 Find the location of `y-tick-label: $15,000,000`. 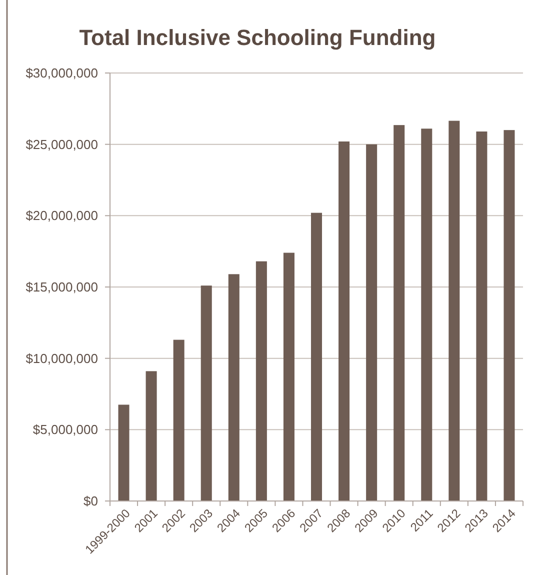

y-tick-label: $15,000,000 is located at coordinates (62, 287).